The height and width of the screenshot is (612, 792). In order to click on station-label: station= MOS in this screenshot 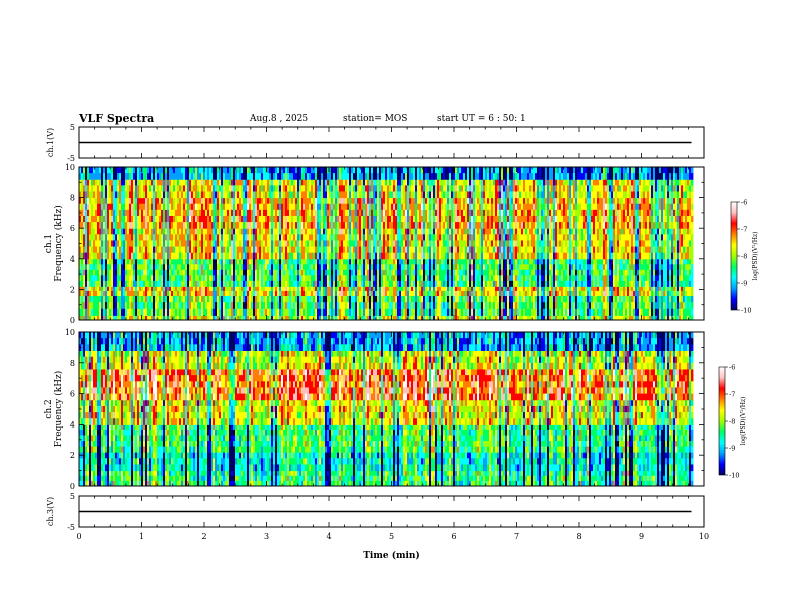, I will do `click(375, 119)`.